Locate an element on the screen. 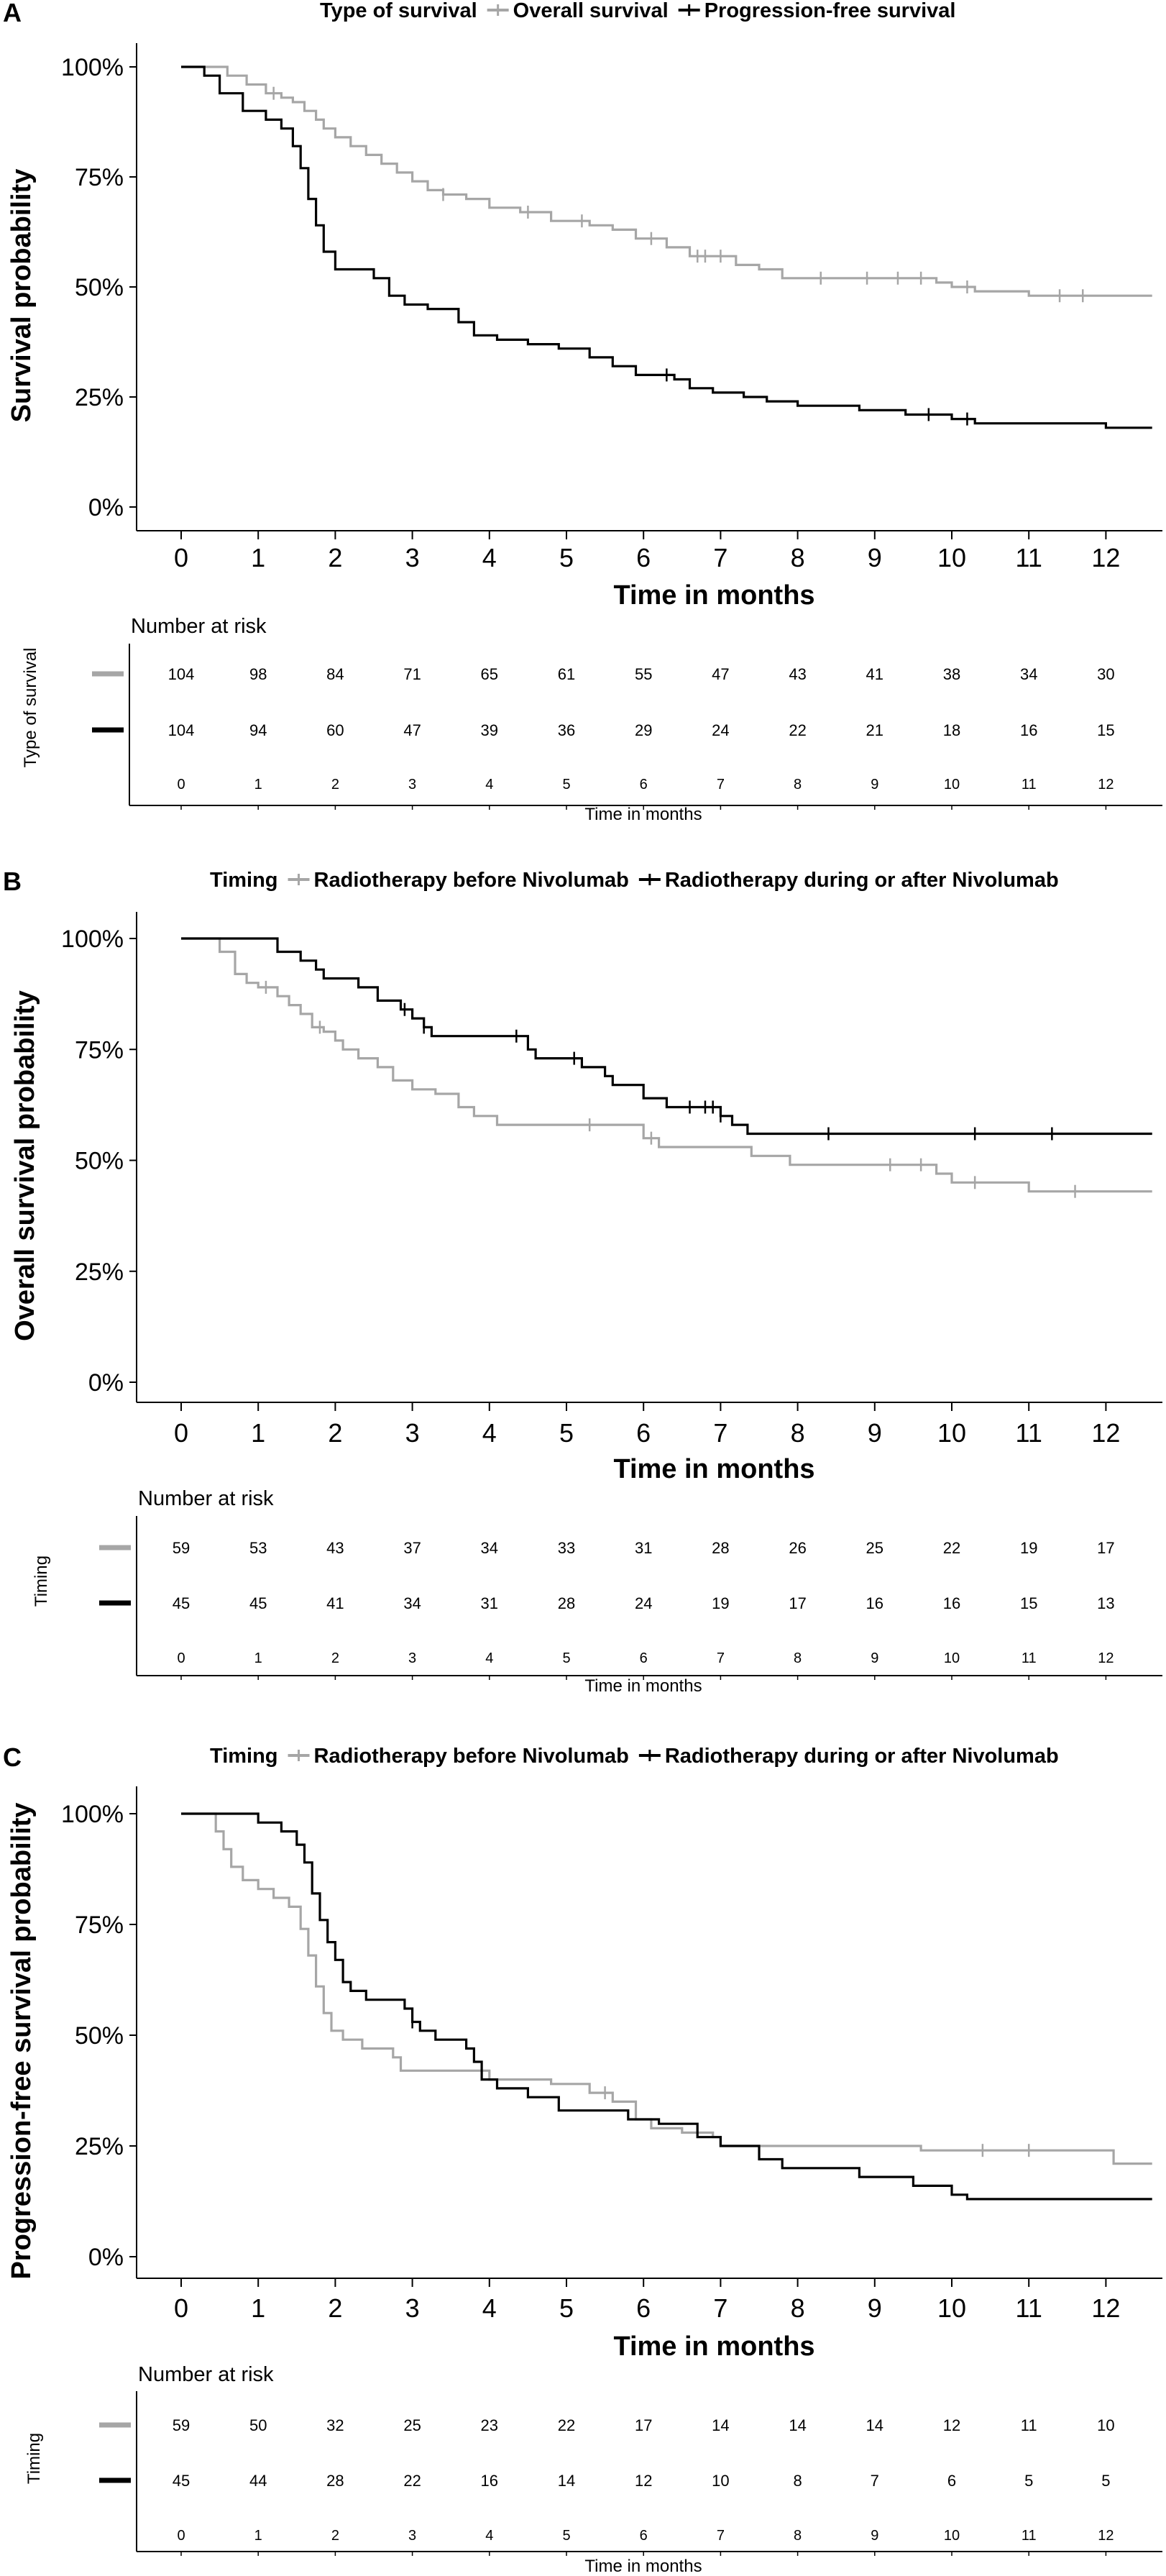  risk-cell: 59 is located at coordinates (181, 2425).